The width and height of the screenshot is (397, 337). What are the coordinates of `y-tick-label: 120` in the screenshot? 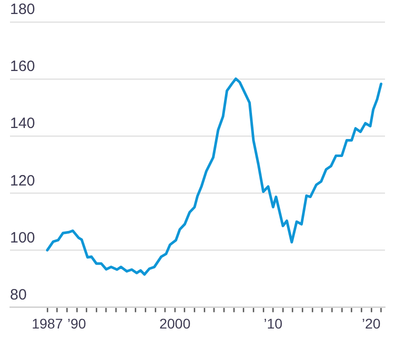 It's located at (23, 181).